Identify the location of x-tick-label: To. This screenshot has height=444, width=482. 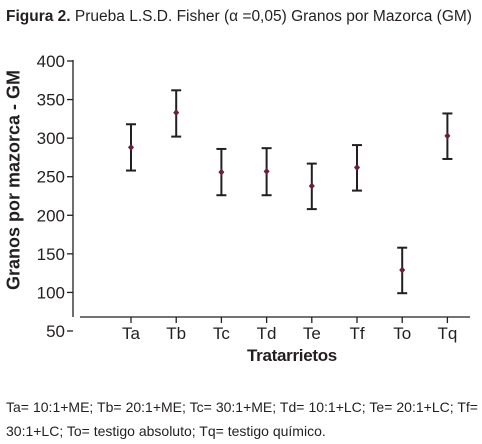
(402, 333).